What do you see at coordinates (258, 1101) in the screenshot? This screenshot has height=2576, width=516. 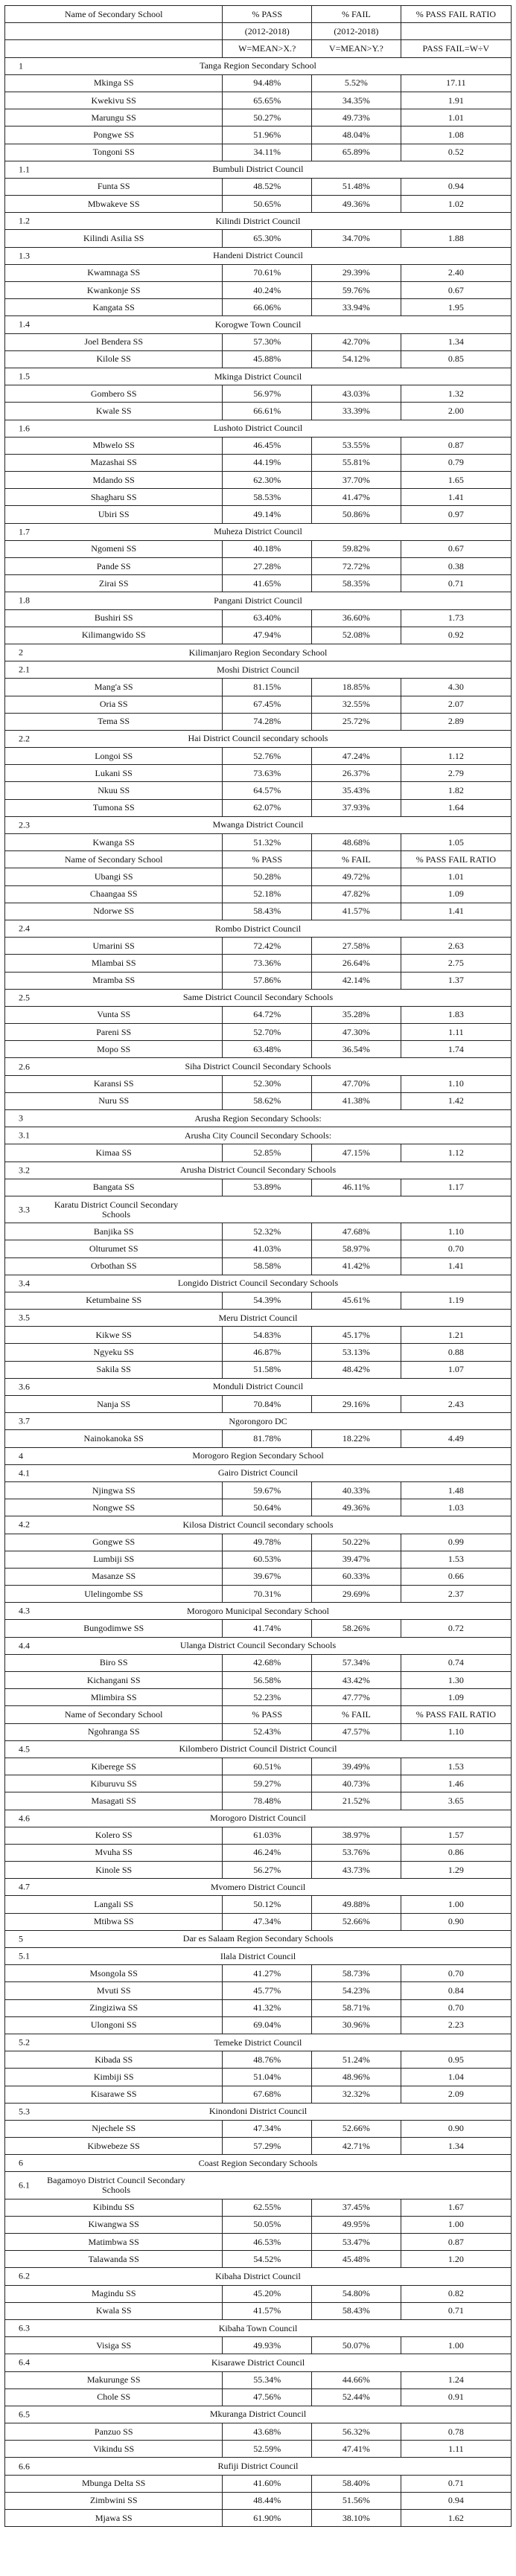 I see `school-row: Nuru SS 58.62% 41.38% 1.42` at bounding box center [258, 1101].